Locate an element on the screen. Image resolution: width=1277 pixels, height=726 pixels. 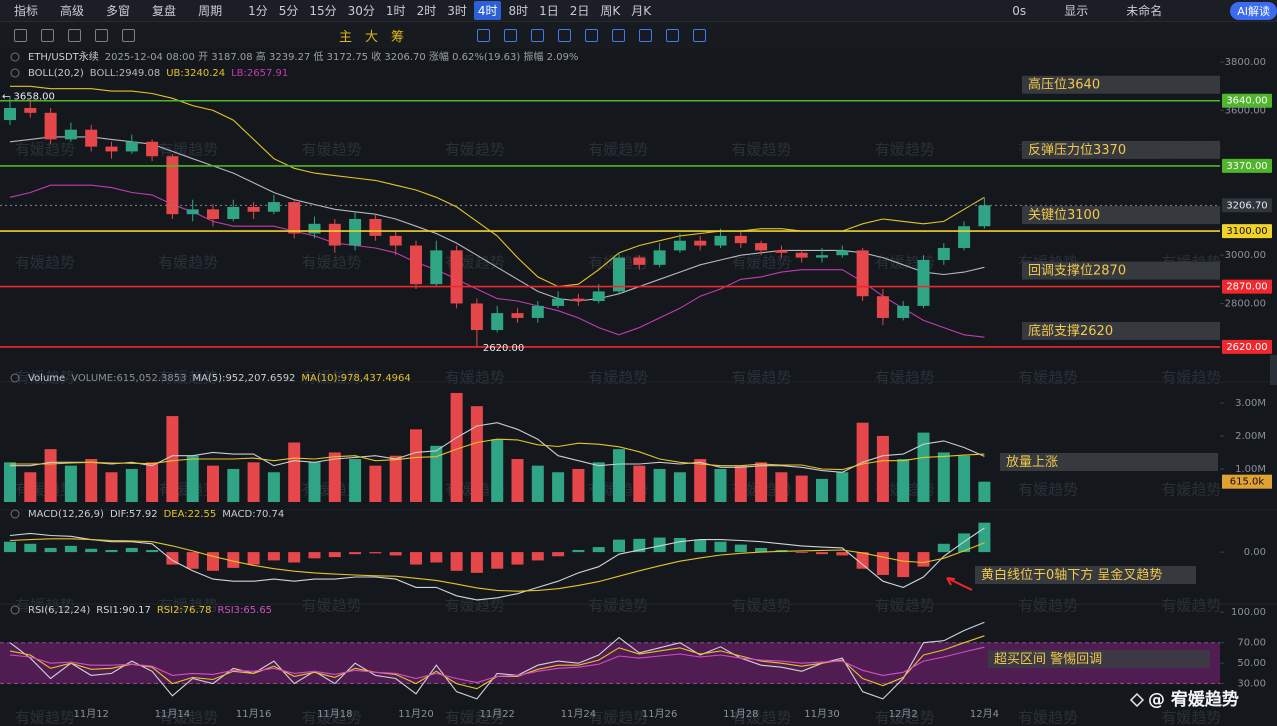
period-button: 2日 is located at coordinates (579, 11).